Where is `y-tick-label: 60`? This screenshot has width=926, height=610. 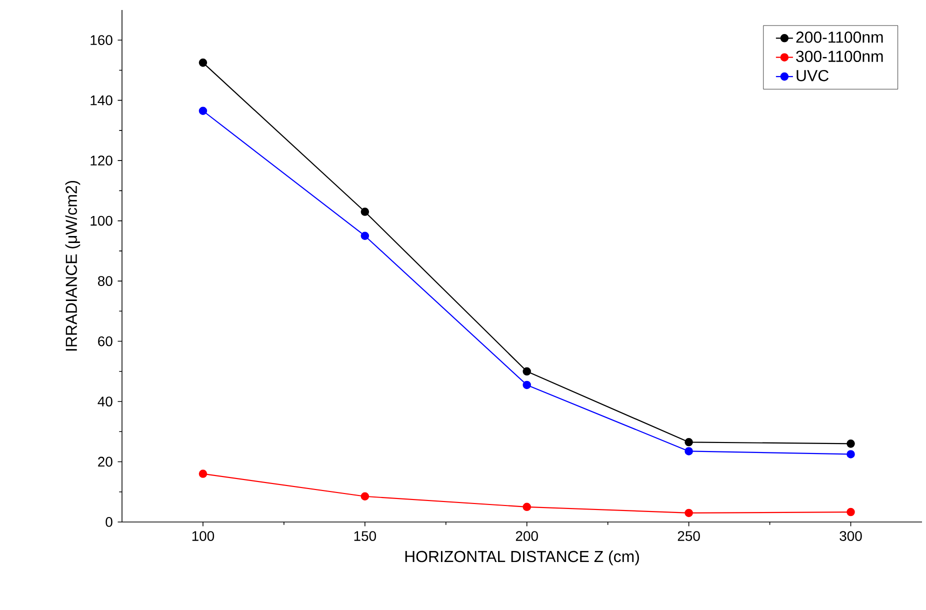
y-tick-label: 60 is located at coordinates (105, 341).